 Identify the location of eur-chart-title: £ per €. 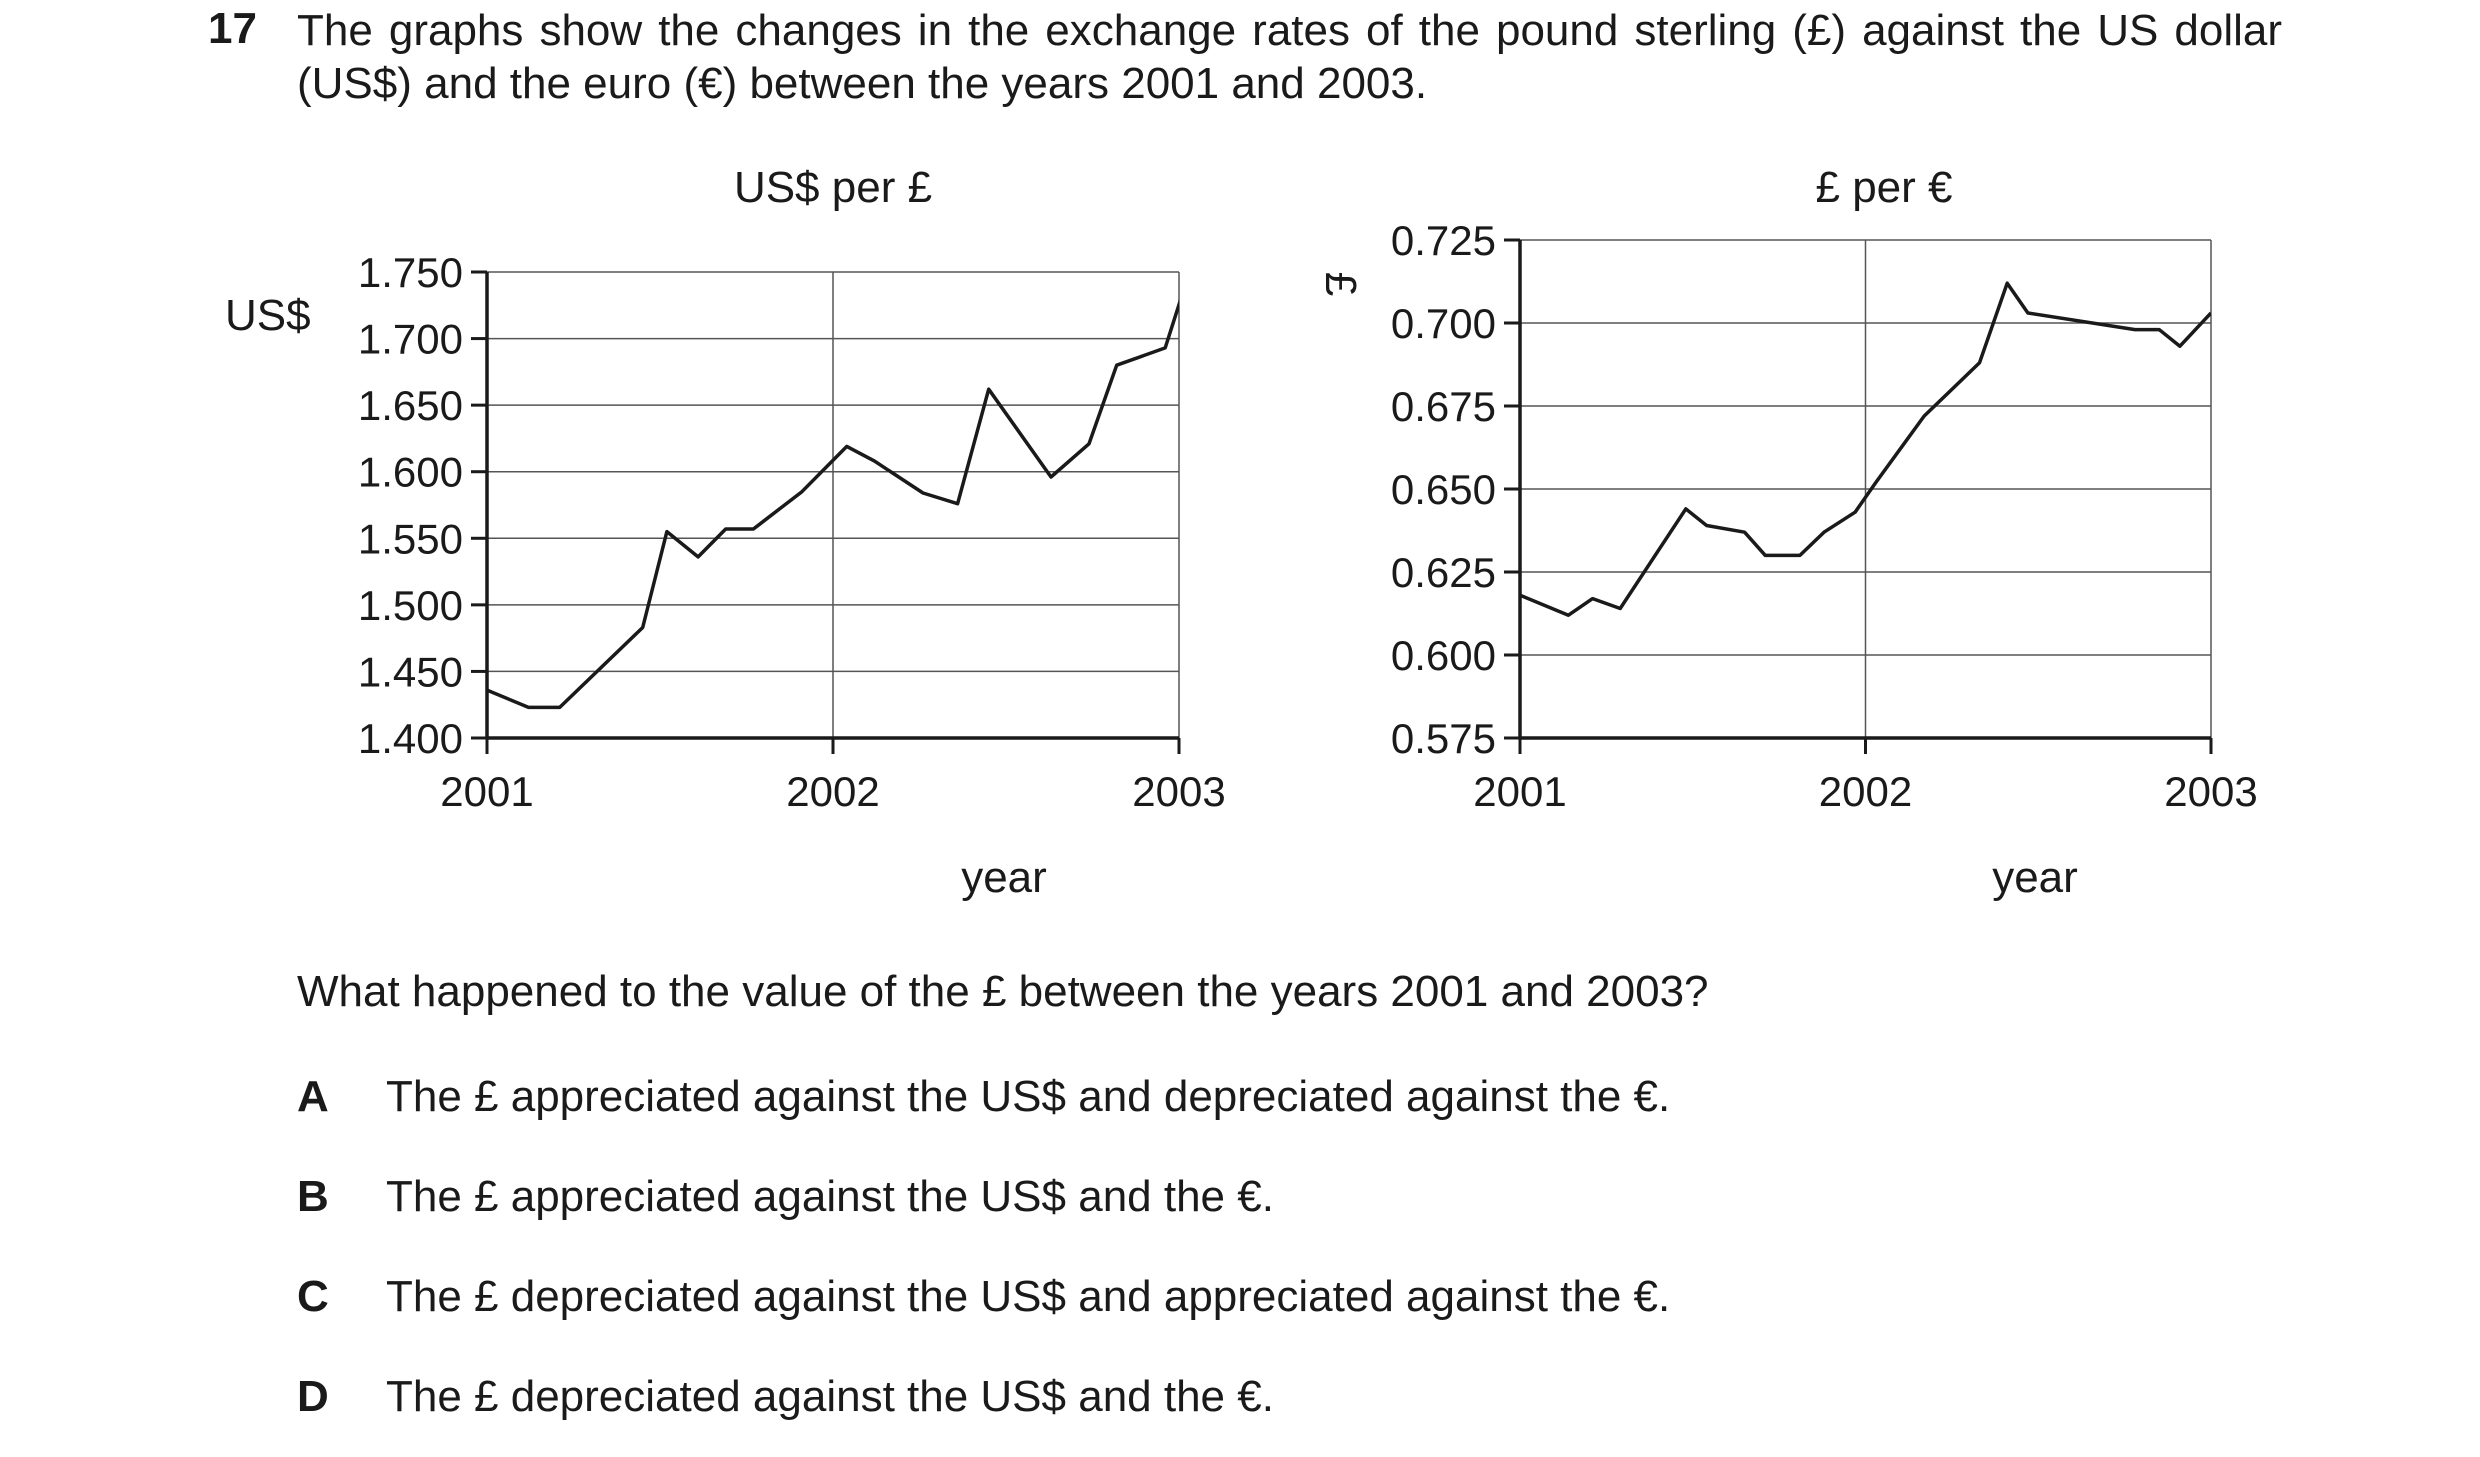
(1884, 187).